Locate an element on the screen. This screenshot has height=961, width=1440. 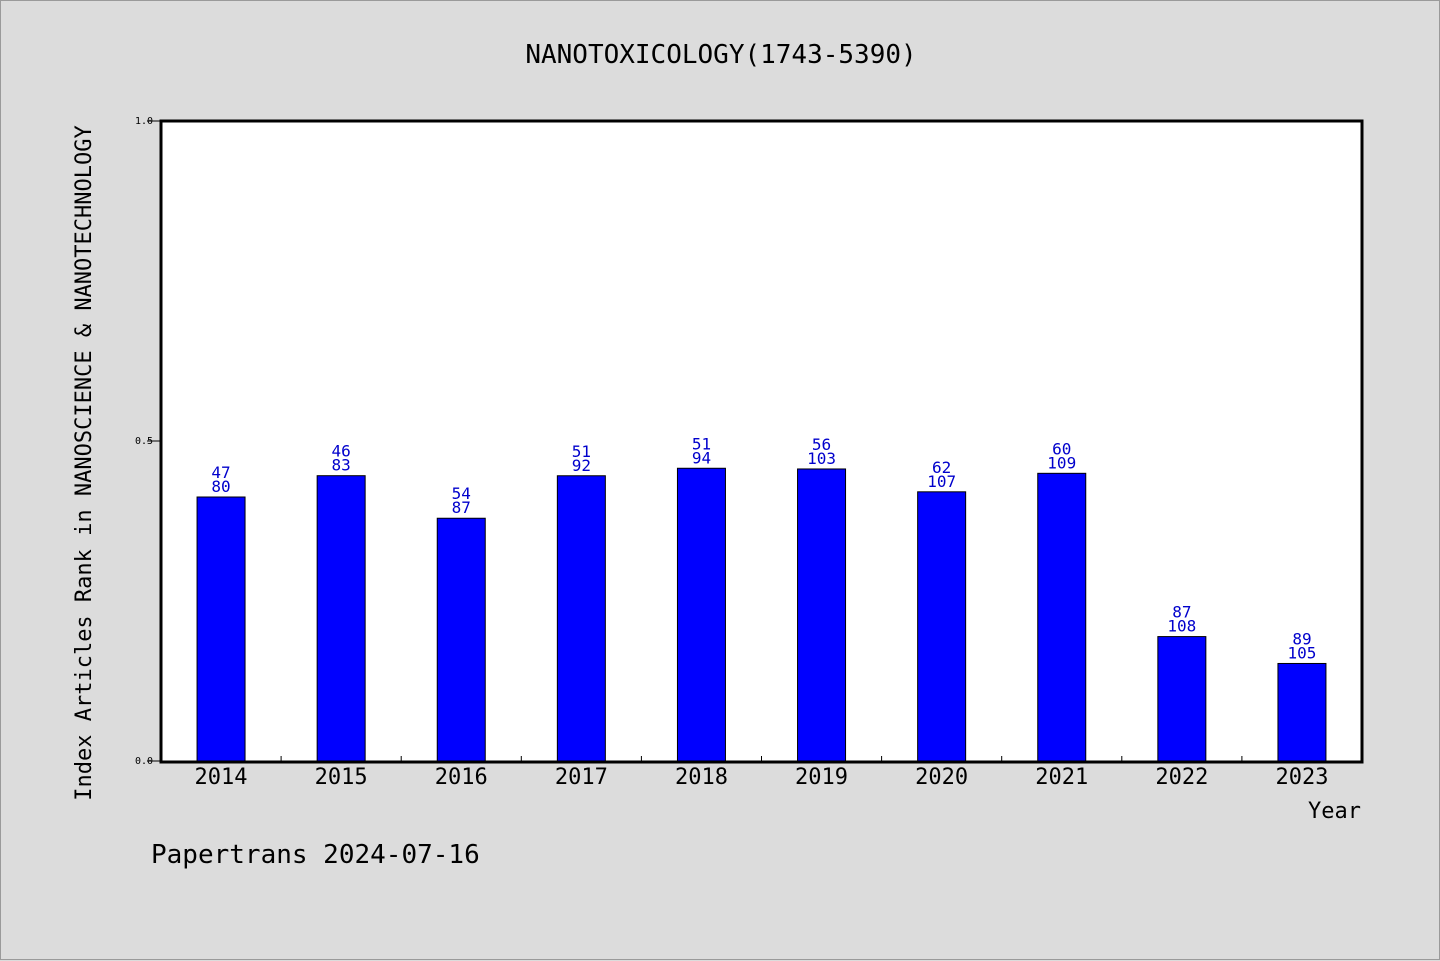
data-label-bottom-2021: 109 is located at coordinates (1061, 462).